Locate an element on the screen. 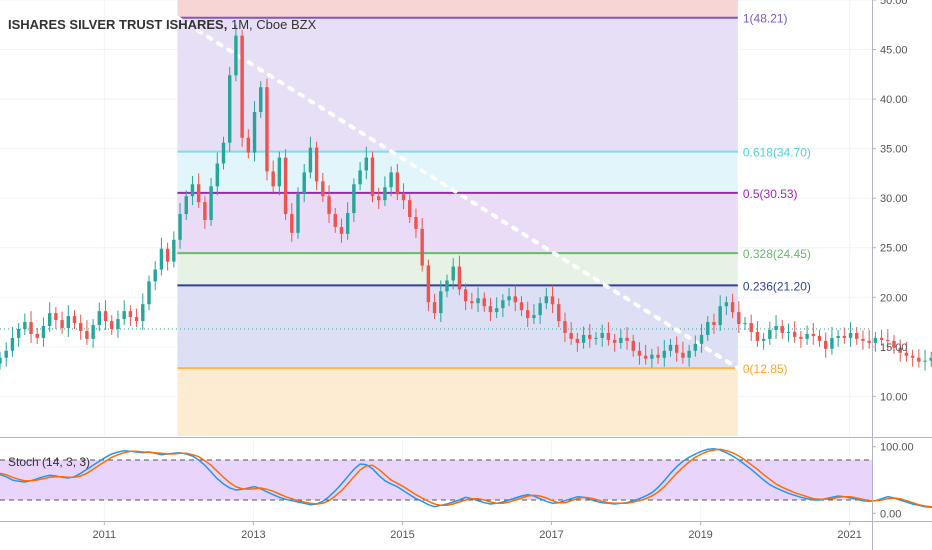  time-axis-label: 2013 is located at coordinates (253, 535).